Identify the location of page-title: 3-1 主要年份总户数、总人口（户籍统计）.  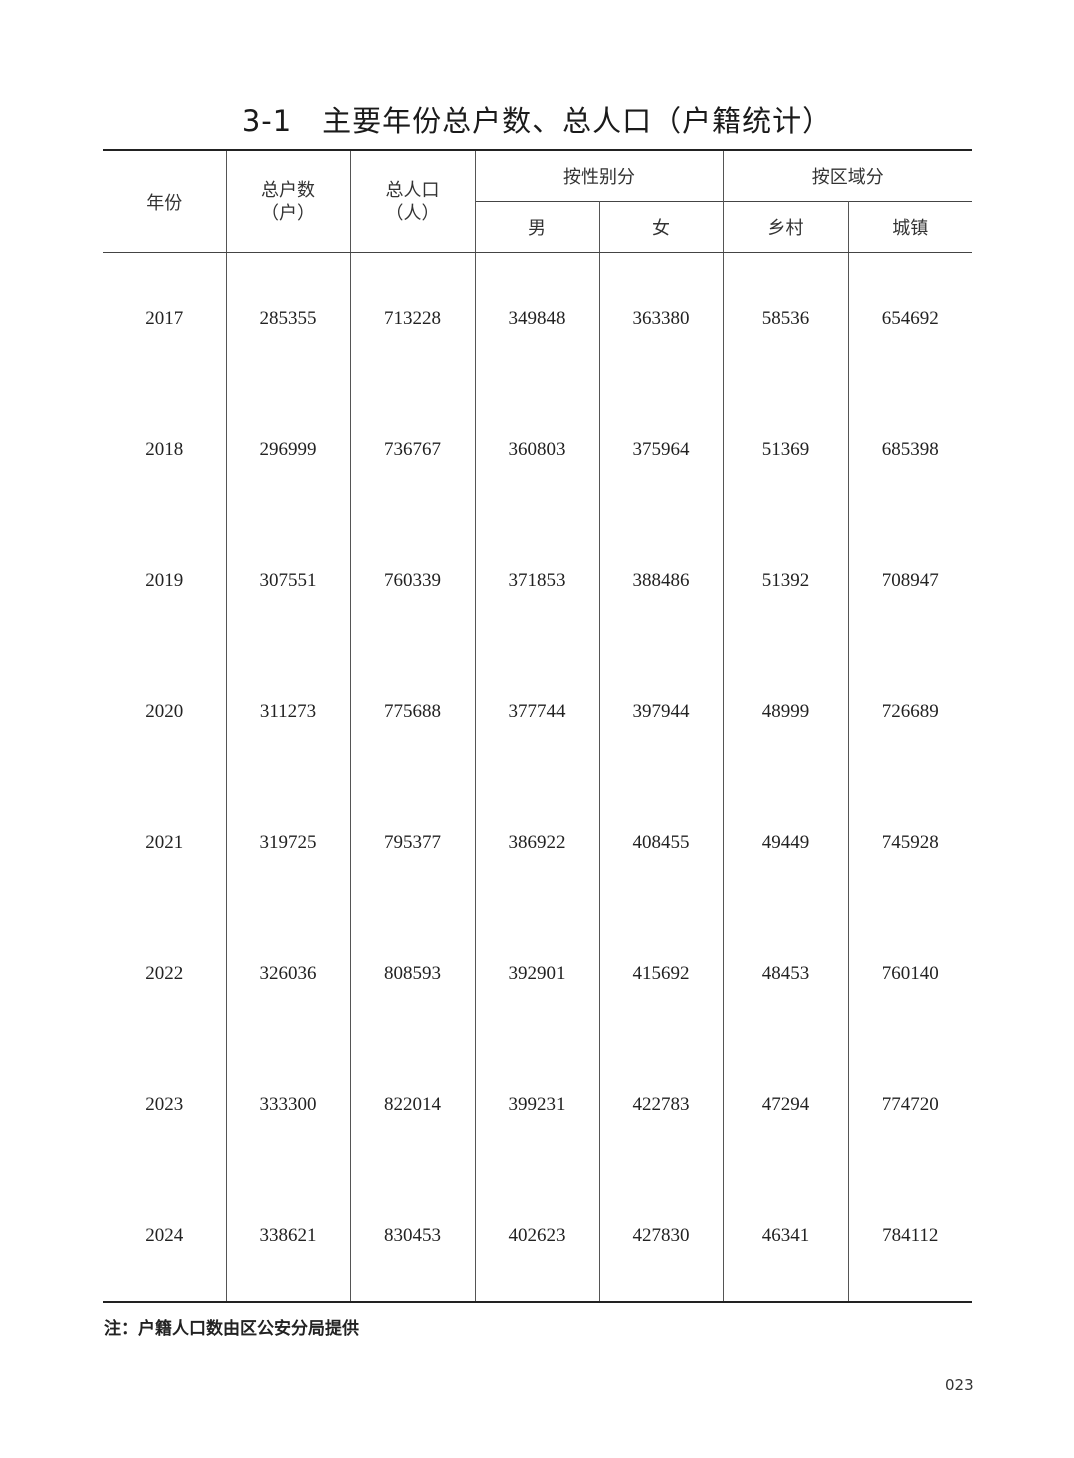
(537, 121).